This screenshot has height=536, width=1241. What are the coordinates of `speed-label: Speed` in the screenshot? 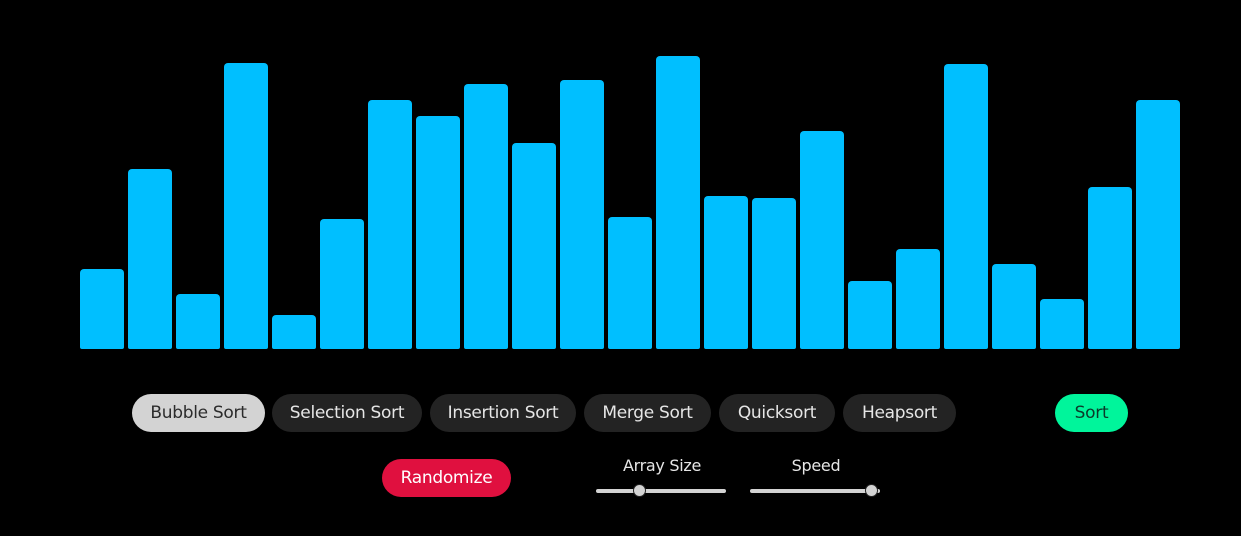 It's located at (816, 465).